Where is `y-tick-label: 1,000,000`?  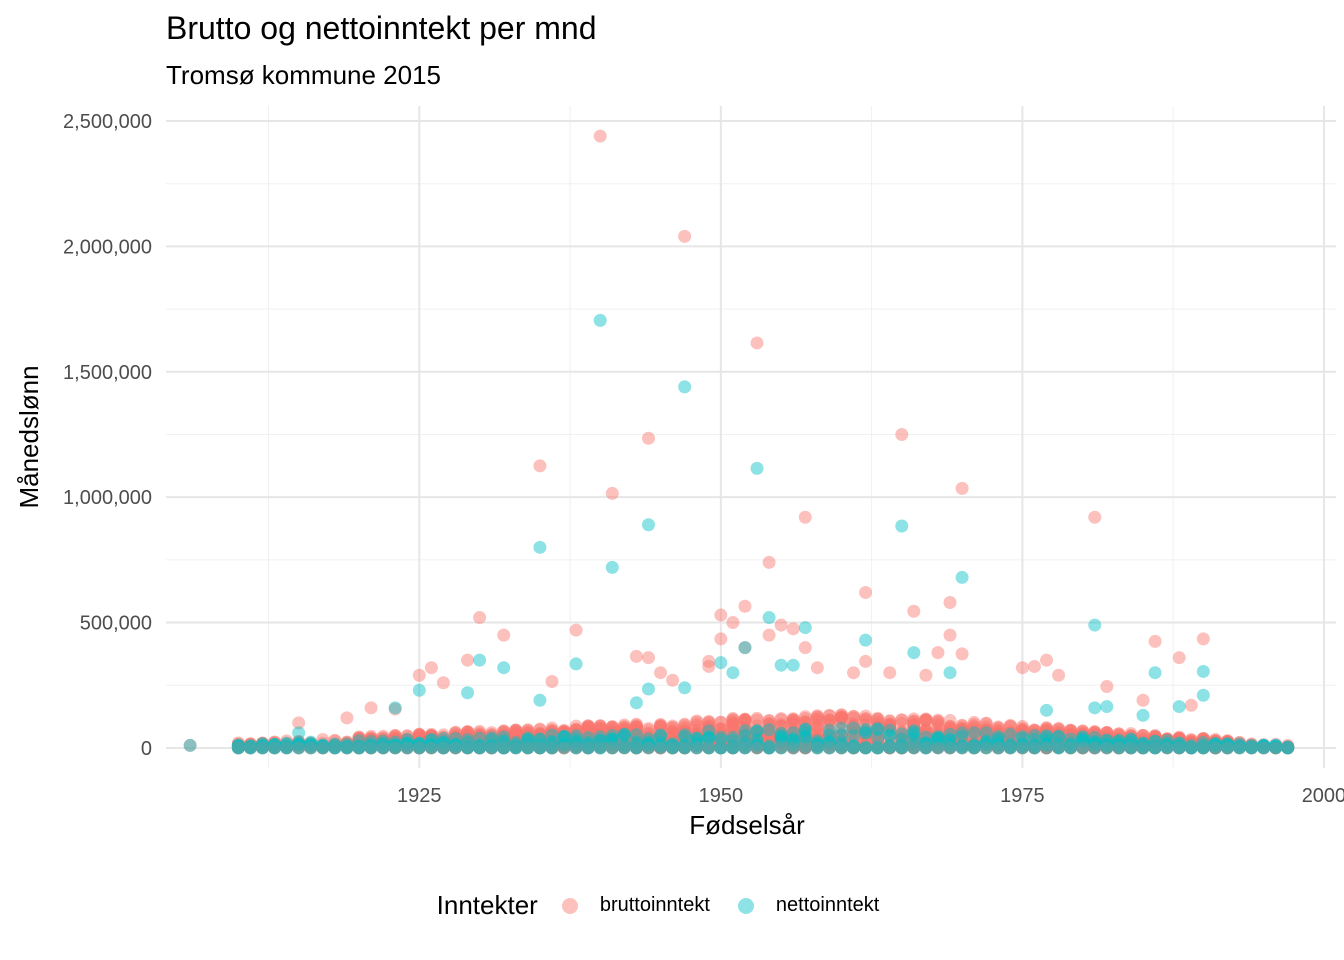
y-tick-label: 1,000,000 is located at coordinates (107, 498).